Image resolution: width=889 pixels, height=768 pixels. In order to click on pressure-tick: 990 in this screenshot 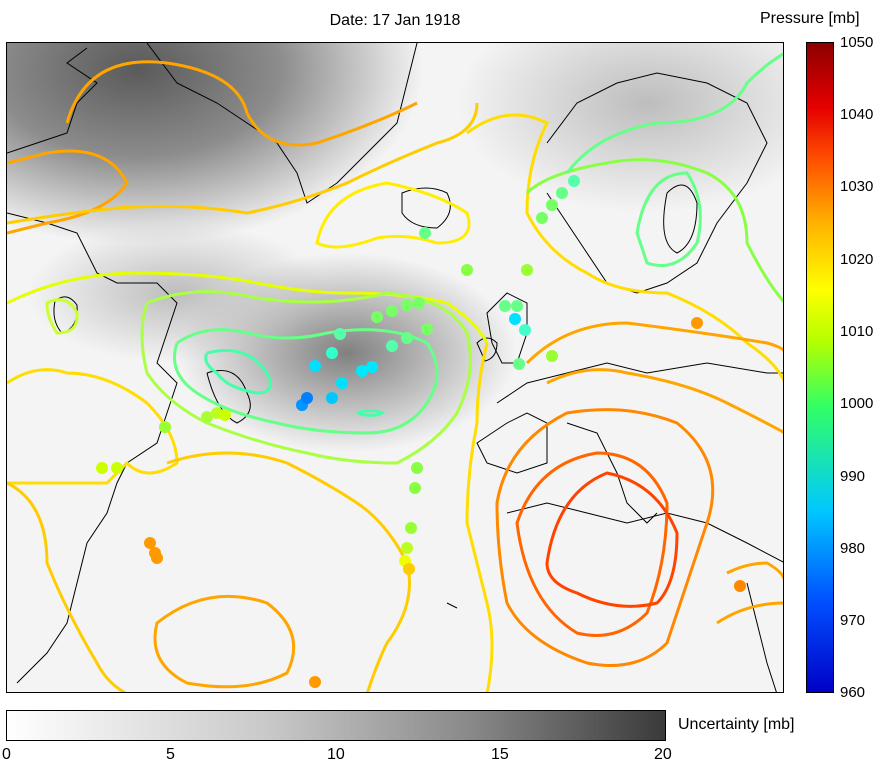, I will do `click(853, 476)`.